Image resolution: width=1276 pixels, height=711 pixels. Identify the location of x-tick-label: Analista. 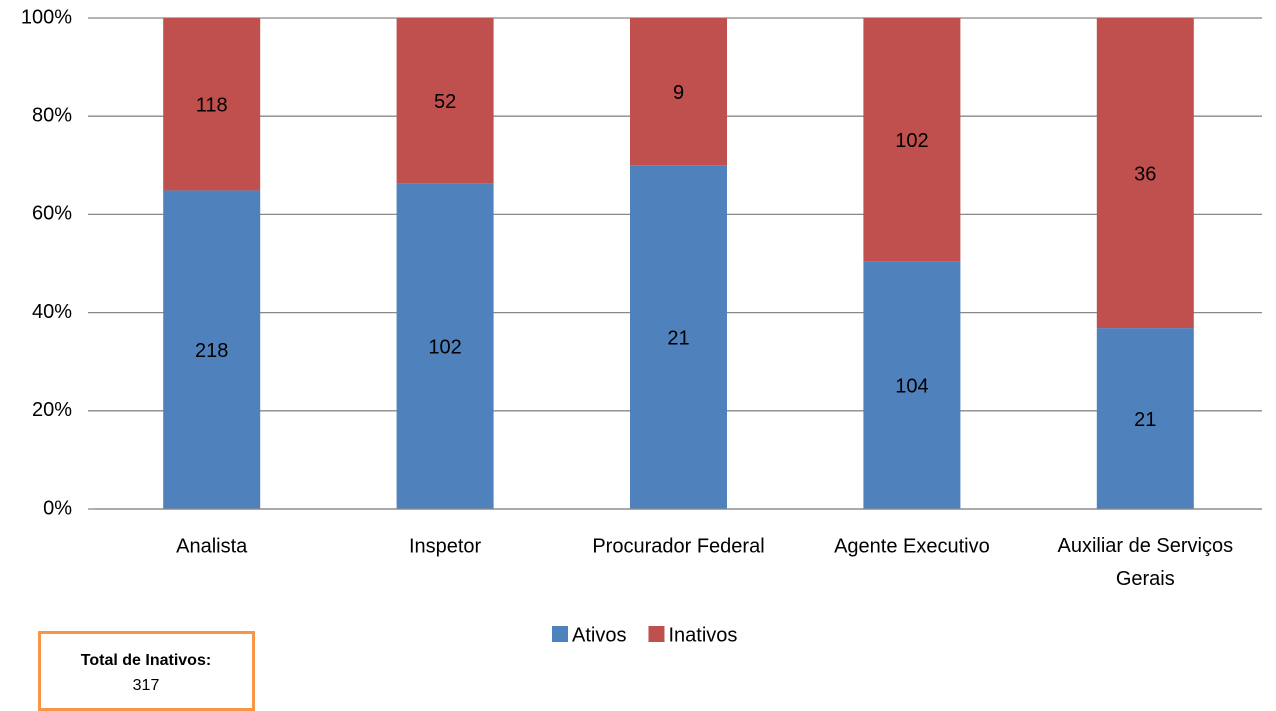
(212, 546).